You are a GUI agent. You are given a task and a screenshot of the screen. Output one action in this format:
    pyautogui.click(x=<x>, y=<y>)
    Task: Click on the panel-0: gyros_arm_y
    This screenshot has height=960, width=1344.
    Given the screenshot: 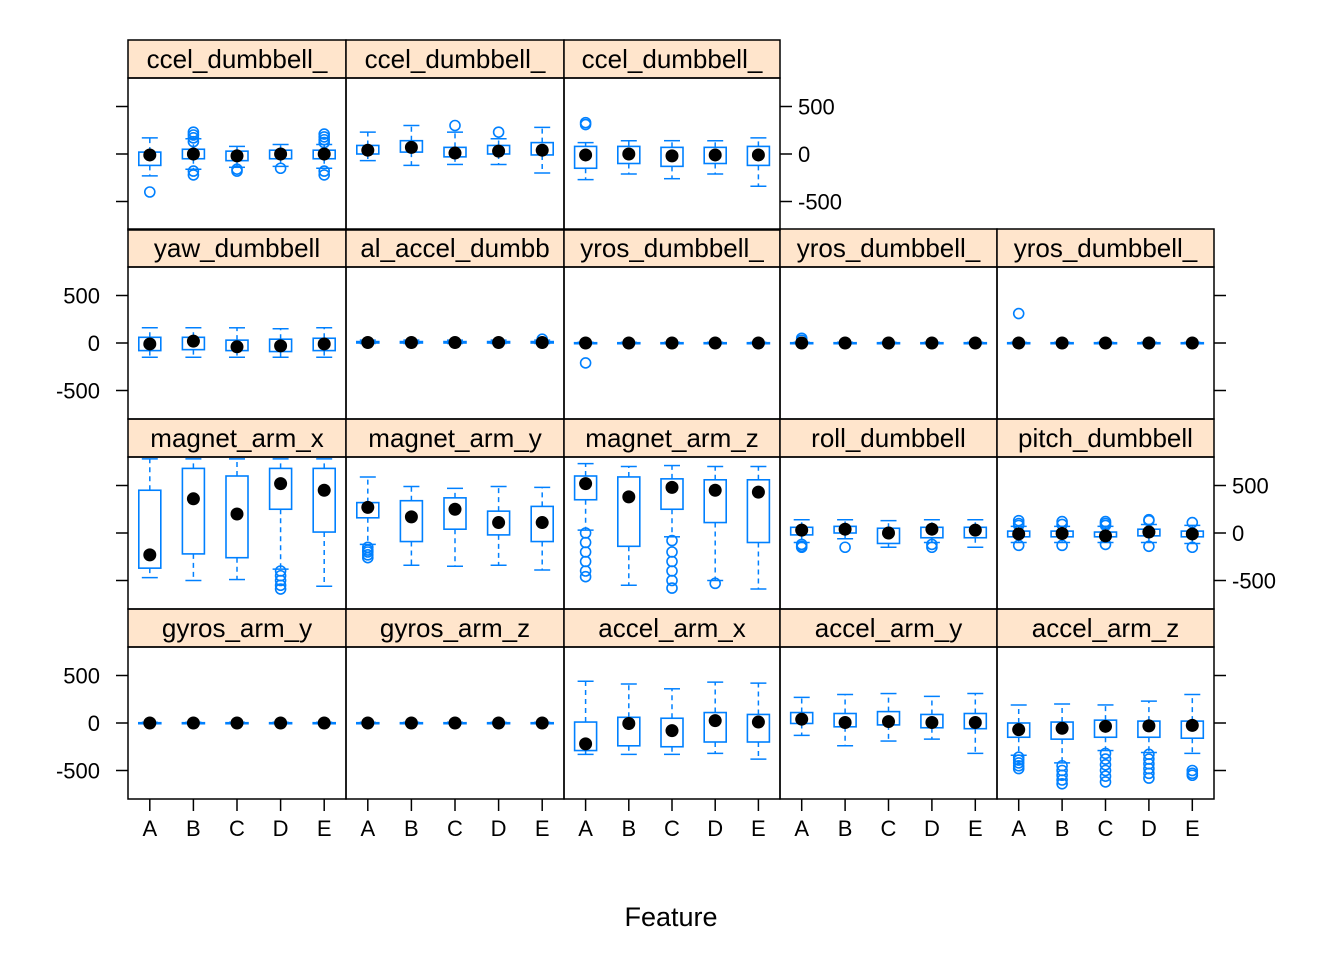 What is the action you would take?
    pyautogui.click(x=237, y=704)
    